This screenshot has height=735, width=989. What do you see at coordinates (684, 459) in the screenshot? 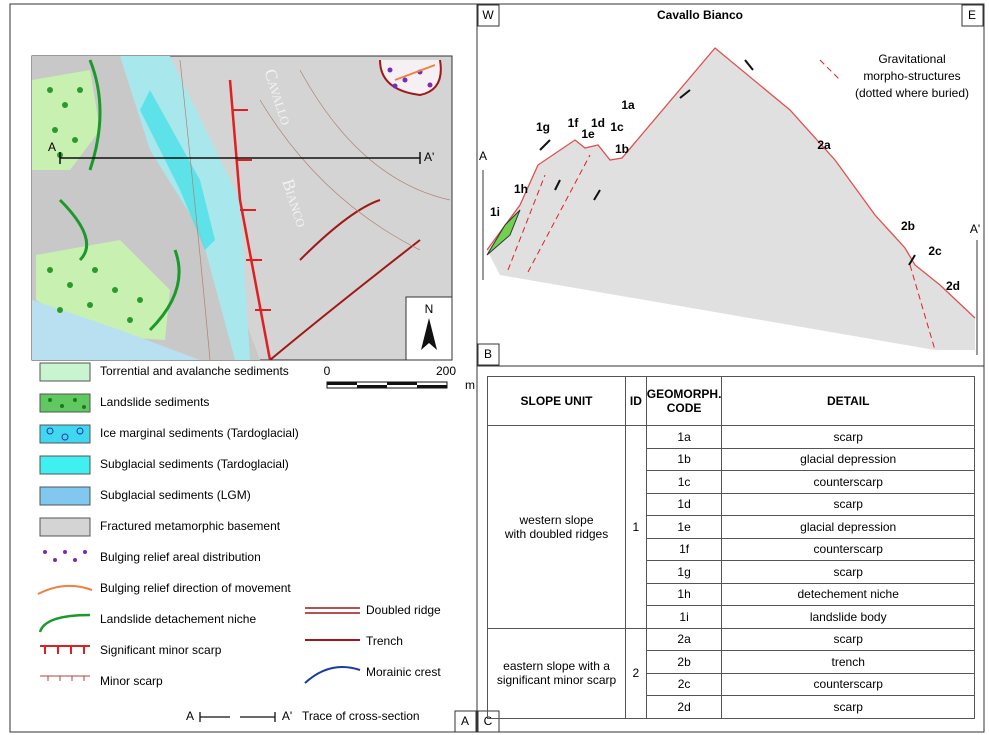
I see `table-cell: 1b` at bounding box center [684, 459].